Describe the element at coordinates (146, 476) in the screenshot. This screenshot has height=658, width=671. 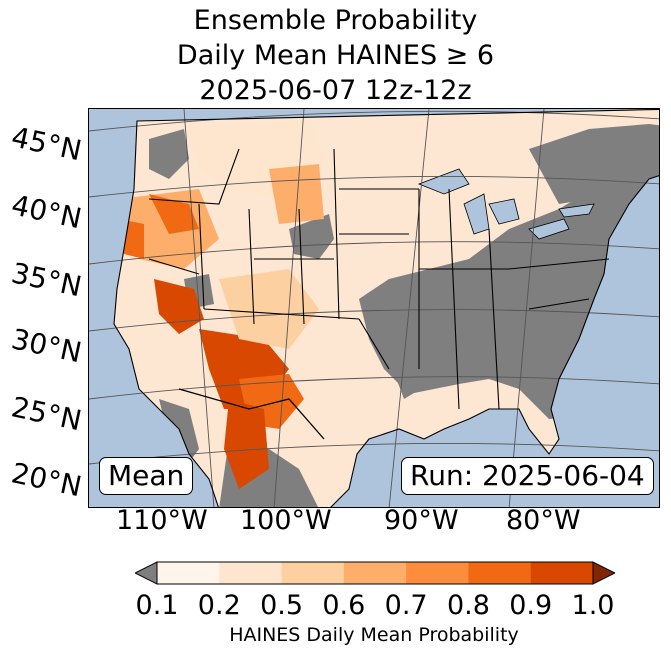
I see `mean-label-box: Mean` at that location.